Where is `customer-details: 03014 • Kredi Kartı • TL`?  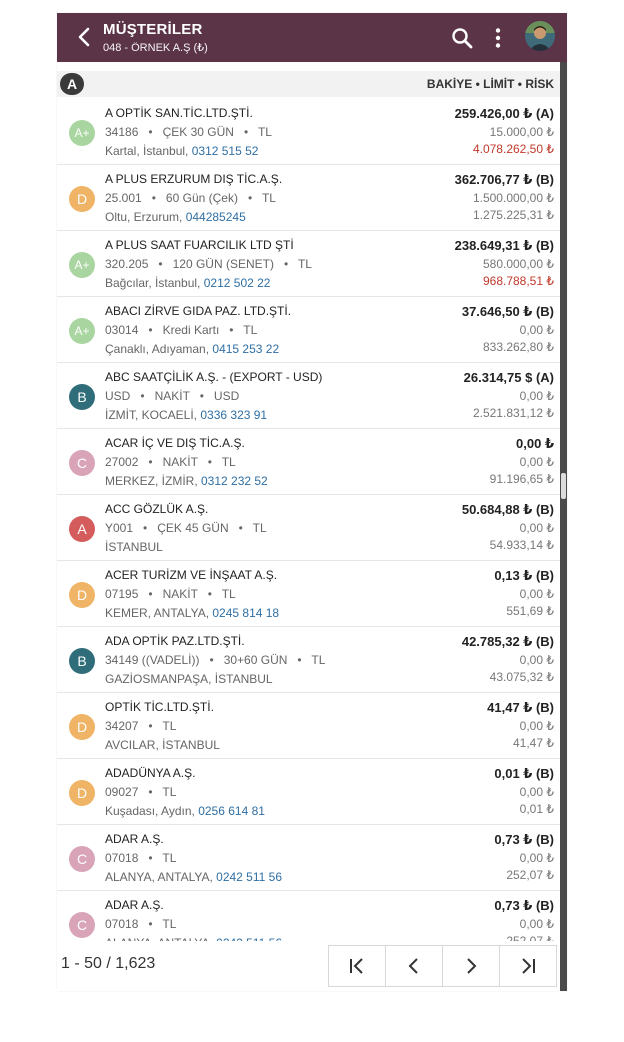 customer-details: 03014 • Kredi Kartı • TL is located at coordinates (181, 330).